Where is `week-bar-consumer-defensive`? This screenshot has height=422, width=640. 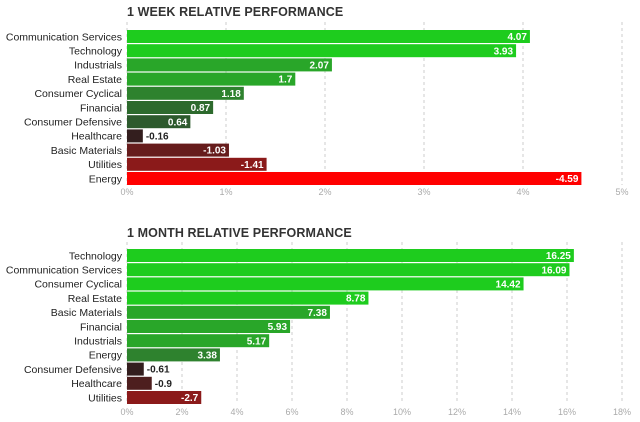 week-bar-consumer-defensive is located at coordinates (159, 122).